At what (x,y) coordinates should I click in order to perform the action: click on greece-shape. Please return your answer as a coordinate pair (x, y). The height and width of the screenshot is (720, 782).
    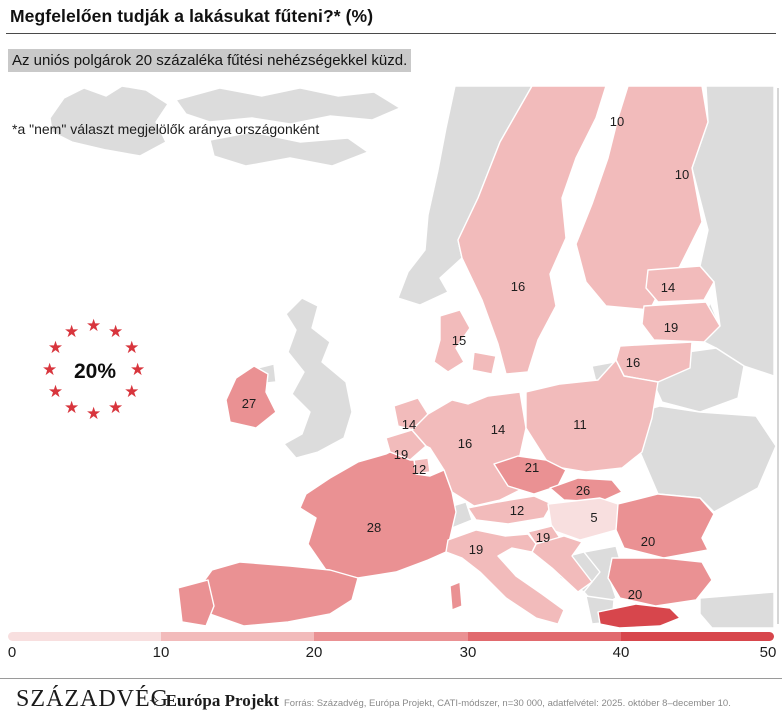
    Looking at the image, I should click on (639, 616).